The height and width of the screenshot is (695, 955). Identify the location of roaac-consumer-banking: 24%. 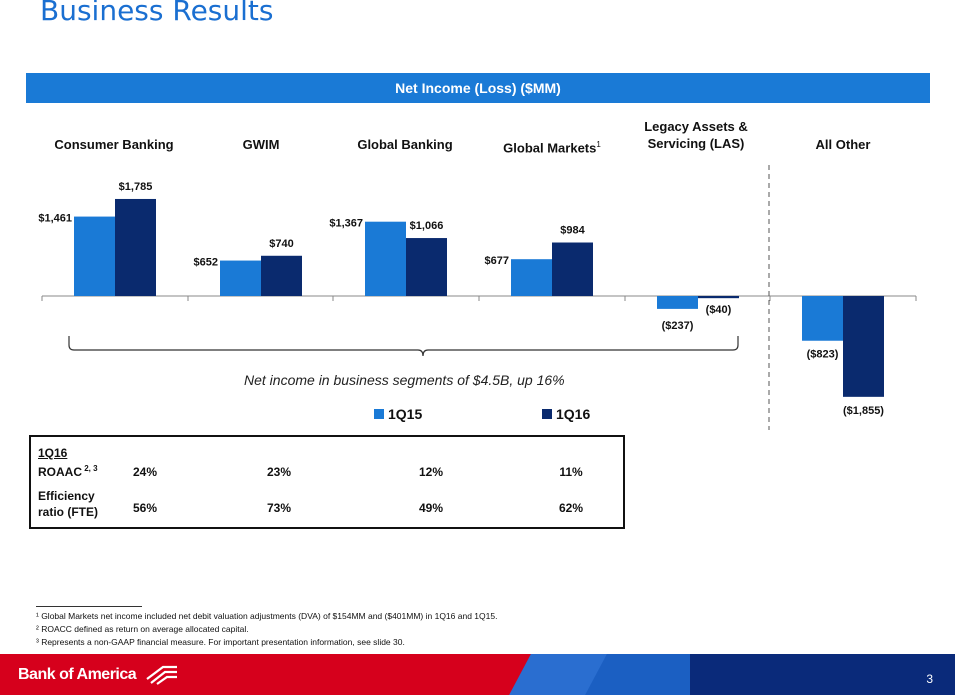
(145, 472).